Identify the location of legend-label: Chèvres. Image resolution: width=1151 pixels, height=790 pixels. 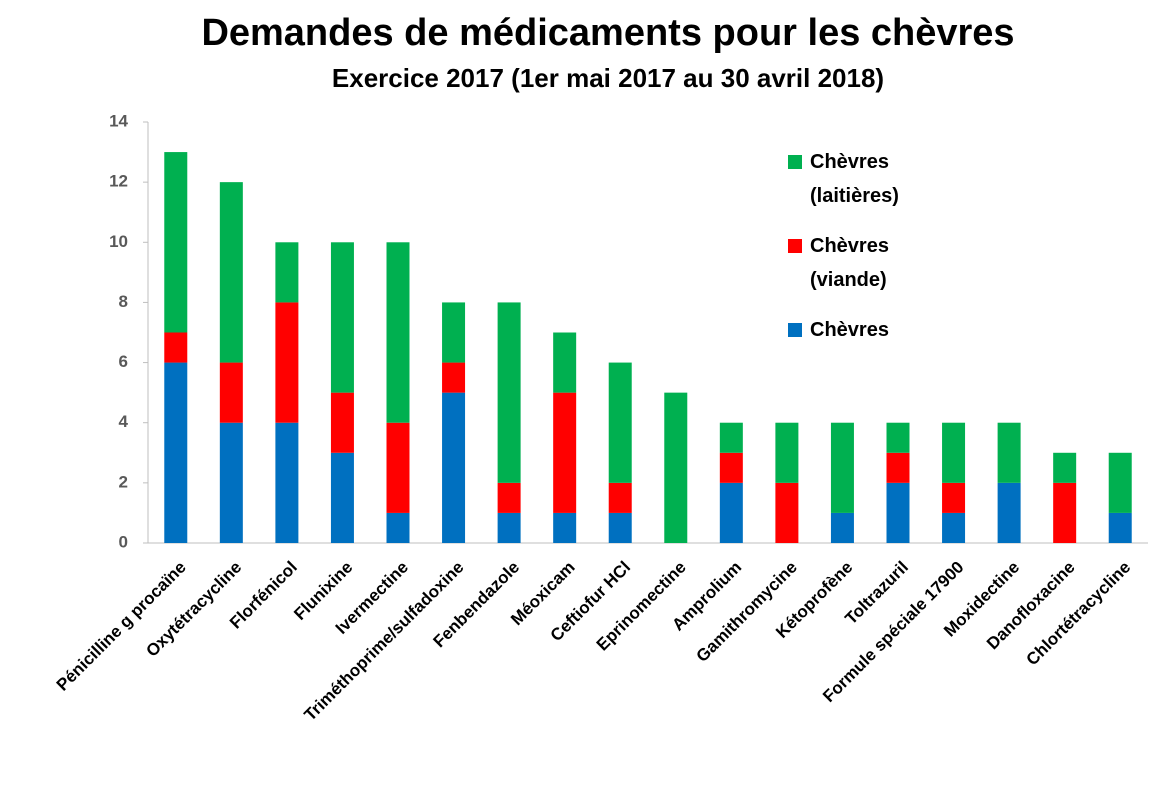
(849, 330).